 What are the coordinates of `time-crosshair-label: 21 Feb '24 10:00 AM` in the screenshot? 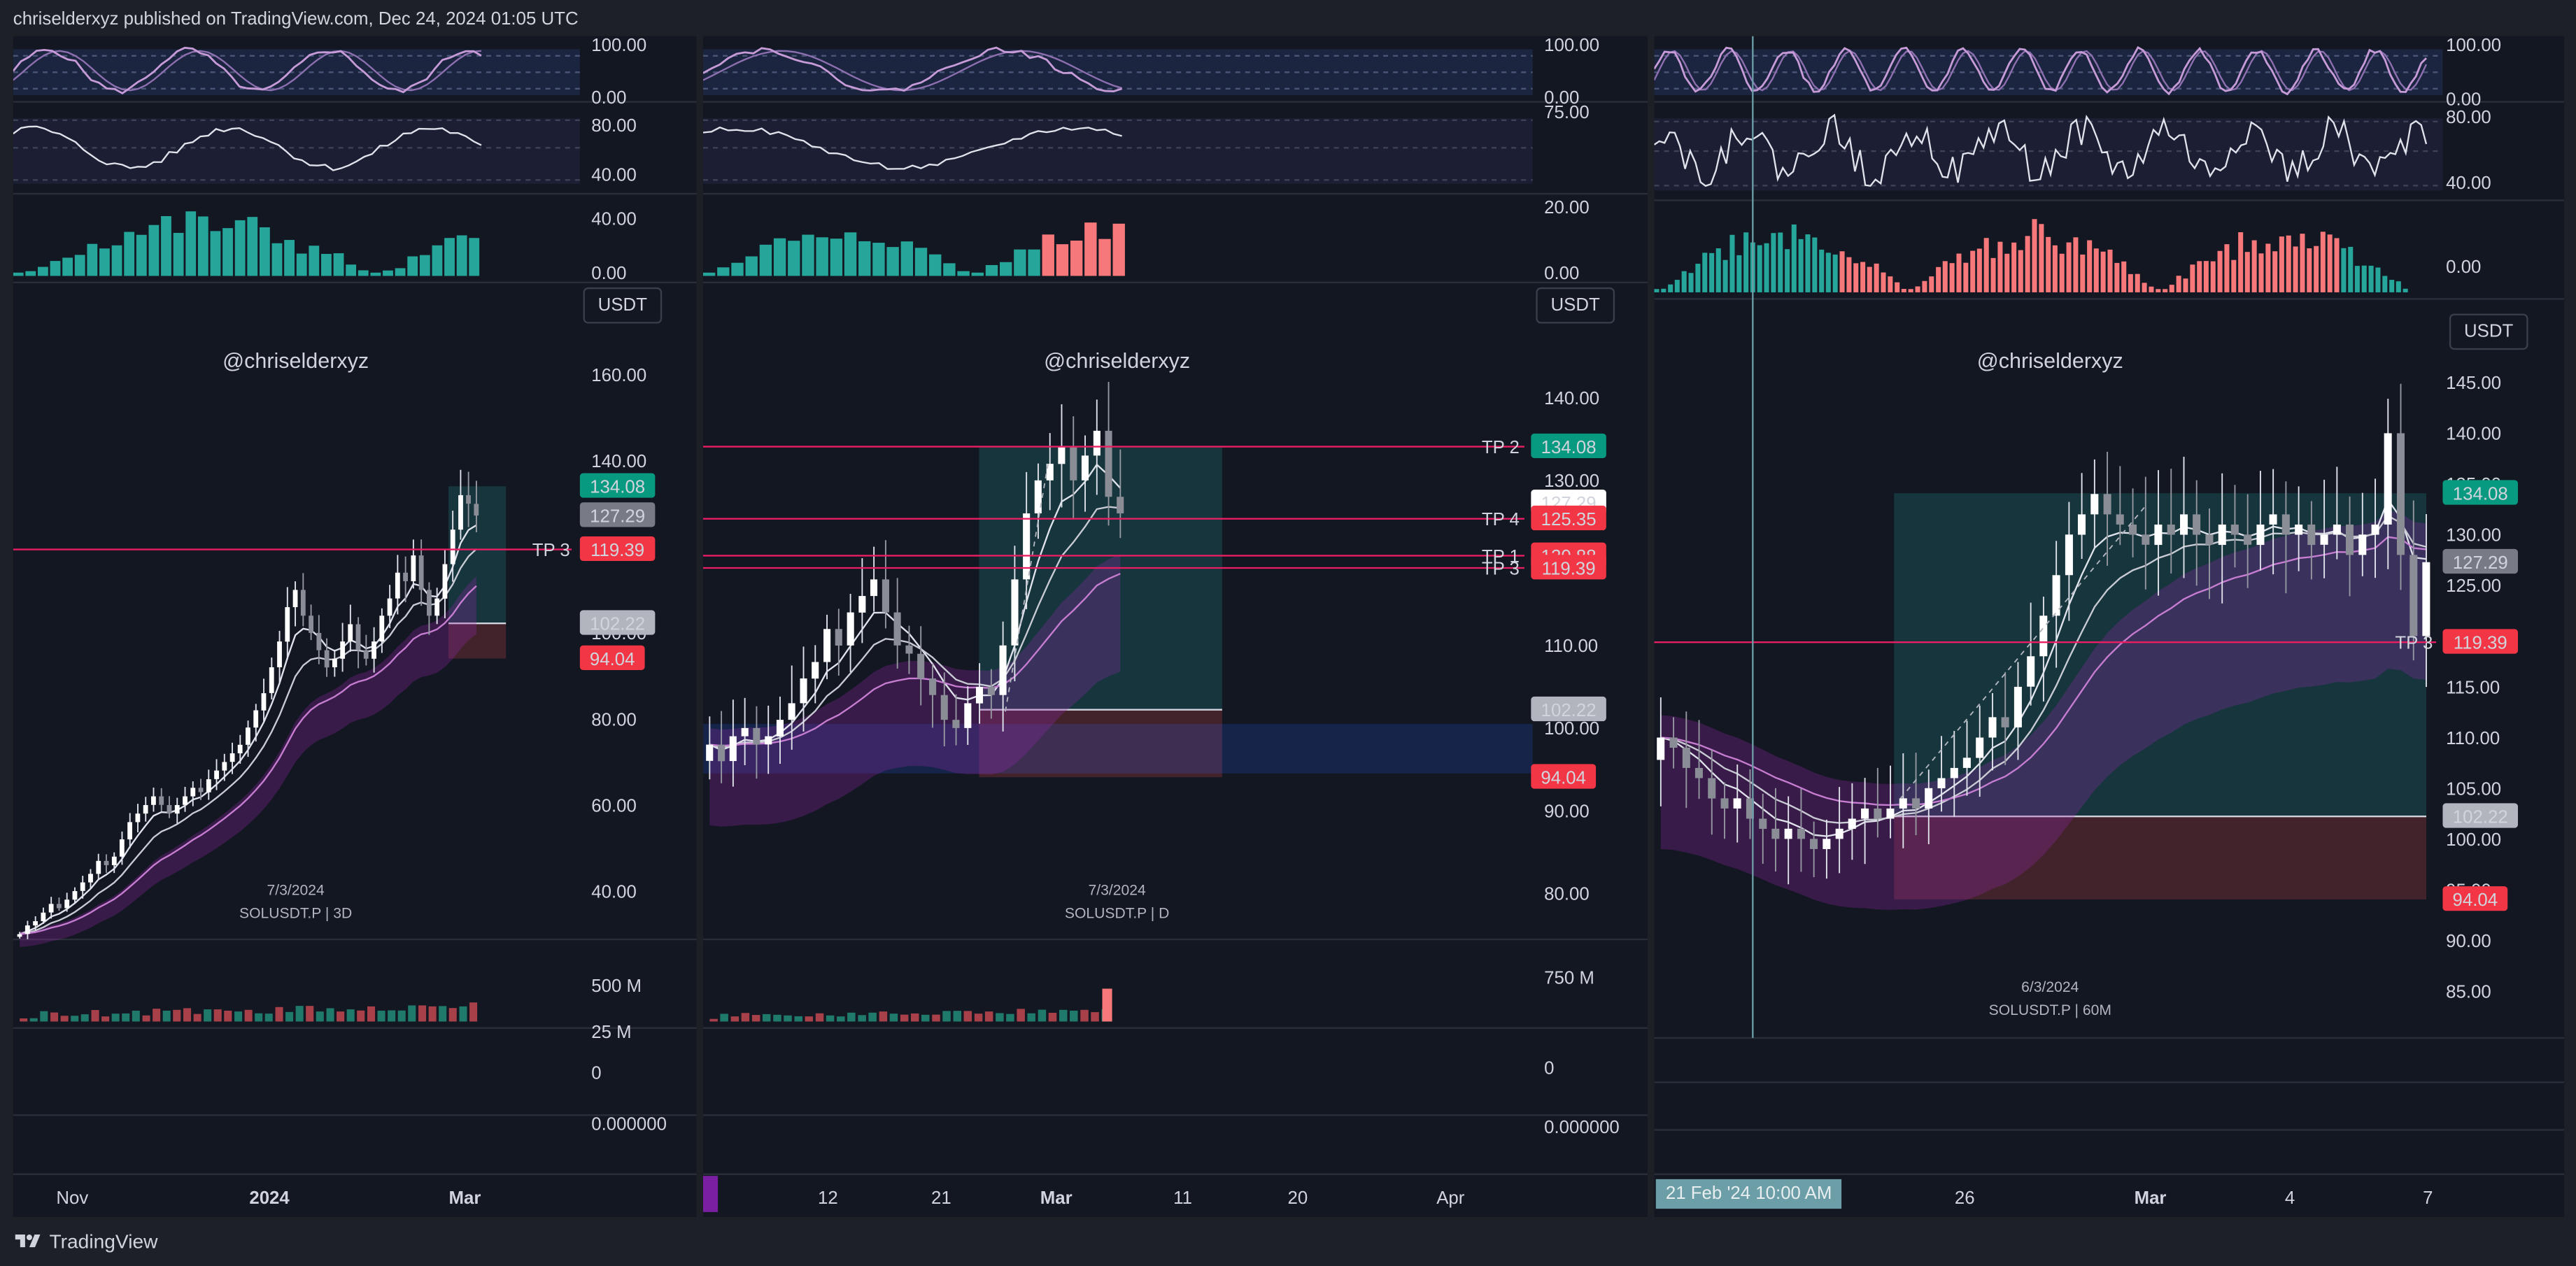 It's located at (1748, 1194).